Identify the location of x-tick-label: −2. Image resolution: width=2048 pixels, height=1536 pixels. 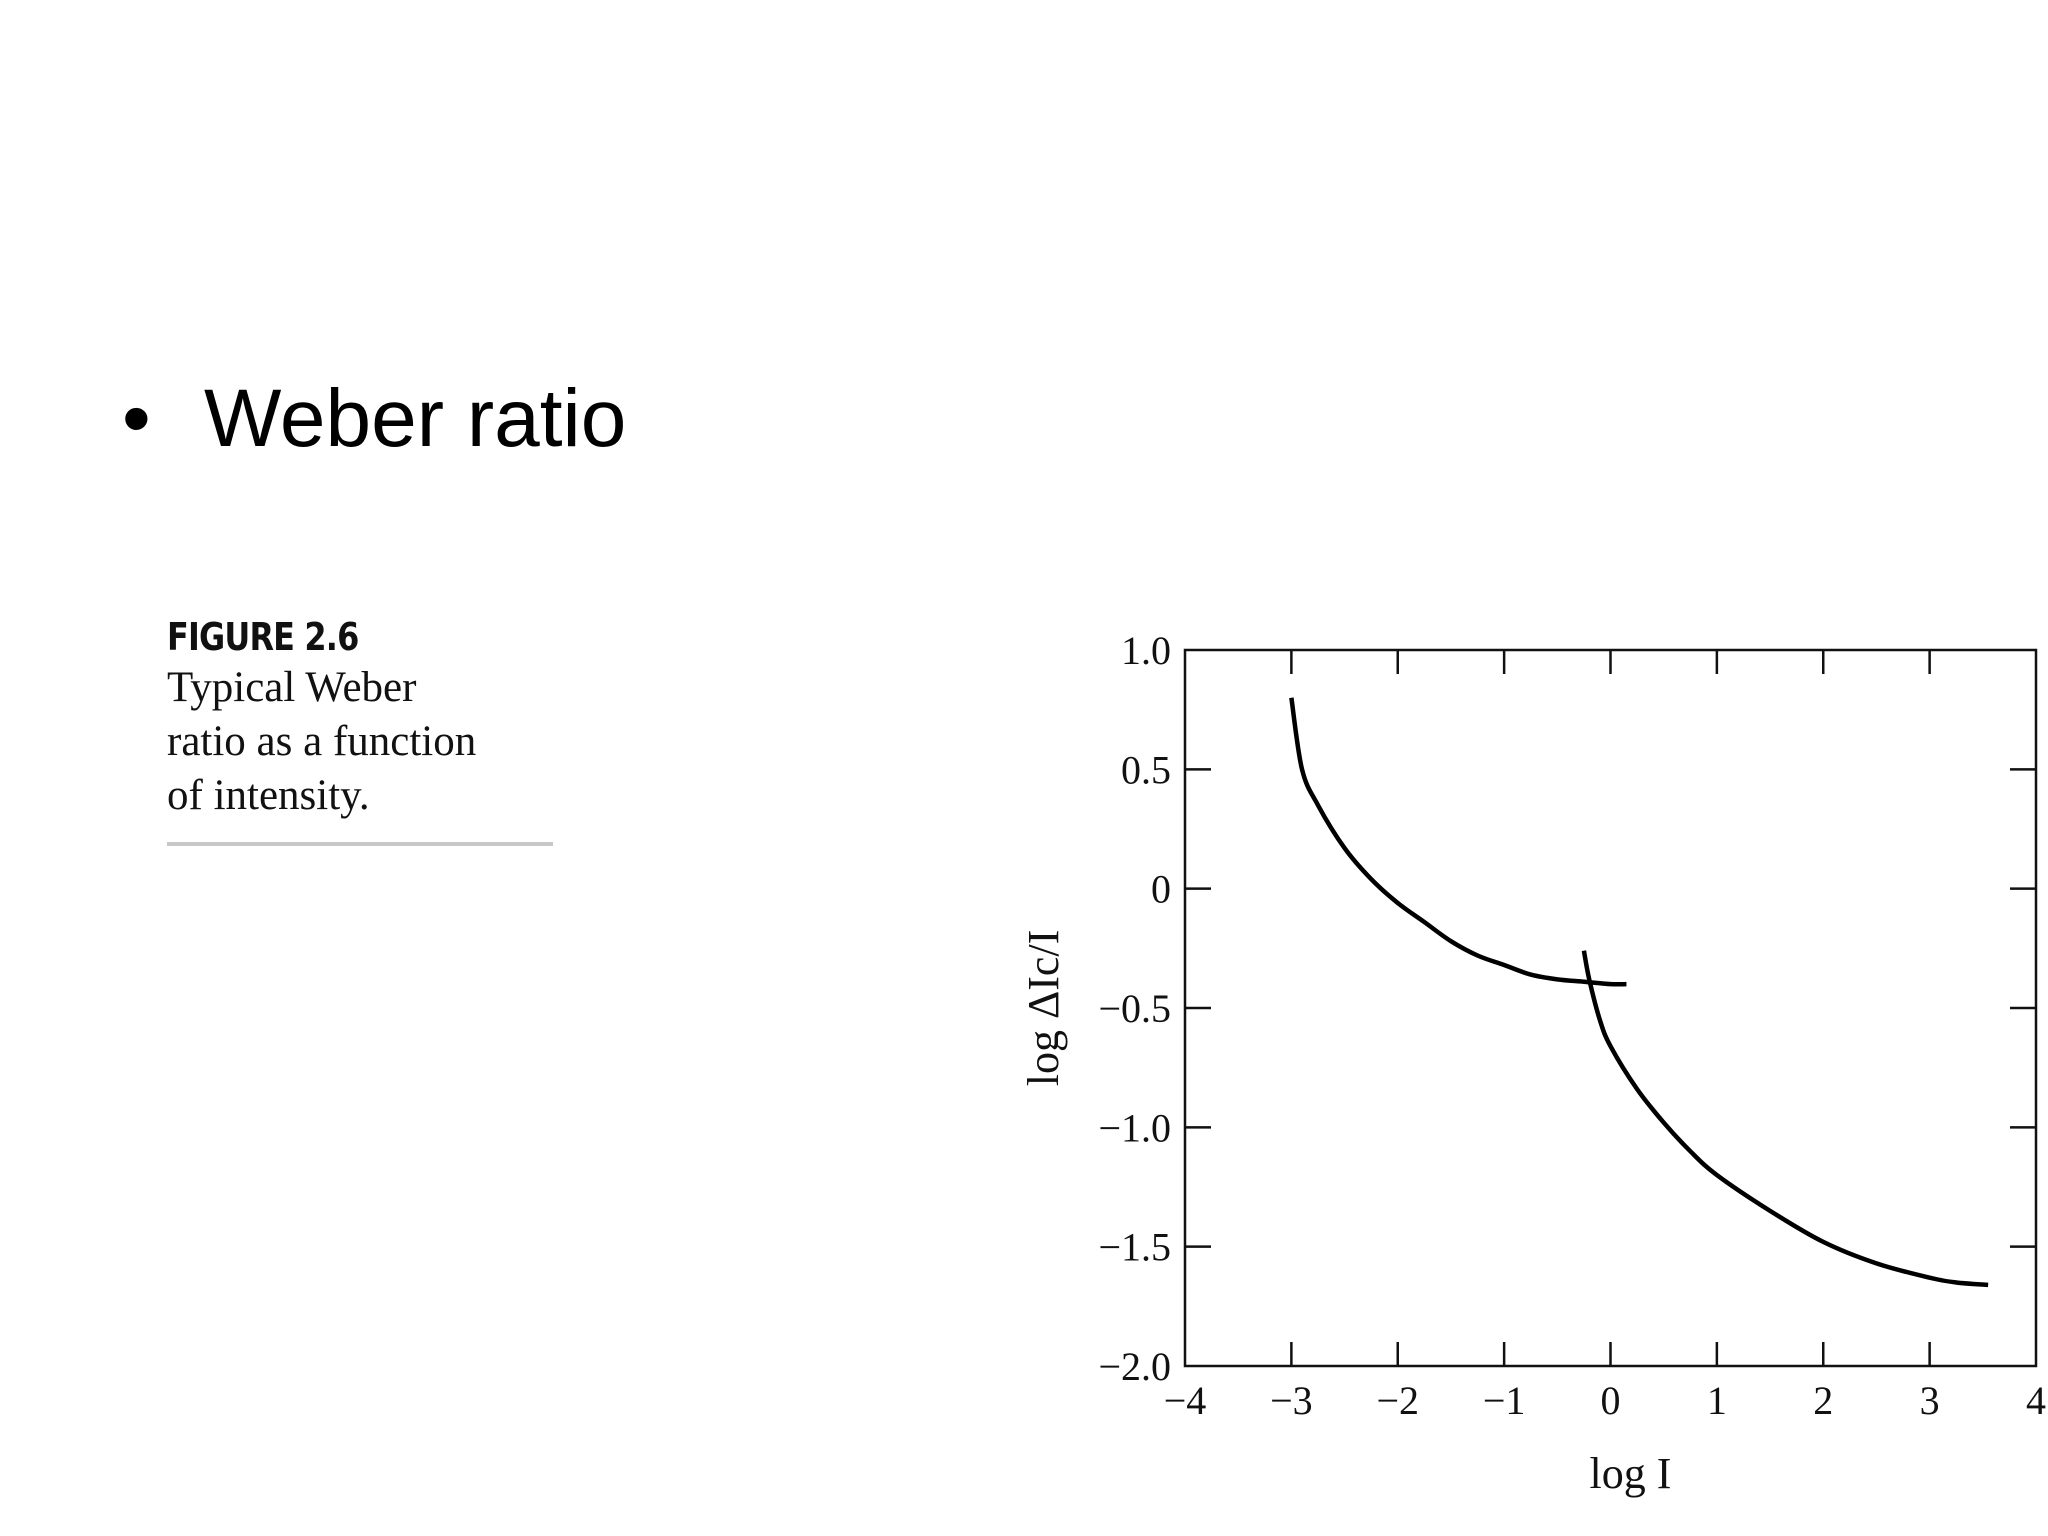
(1397, 1400).